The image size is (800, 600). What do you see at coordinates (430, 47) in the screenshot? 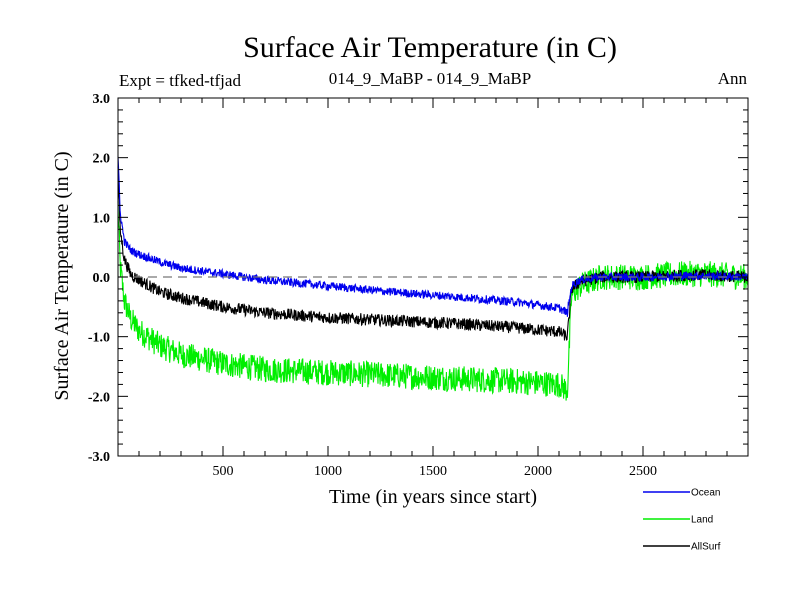
I see `chart-title: Surface Air Temperature (in C)` at bounding box center [430, 47].